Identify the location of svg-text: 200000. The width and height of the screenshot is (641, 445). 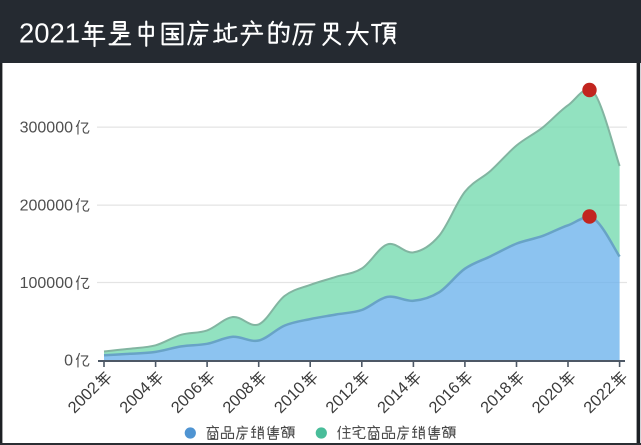
(46, 206).